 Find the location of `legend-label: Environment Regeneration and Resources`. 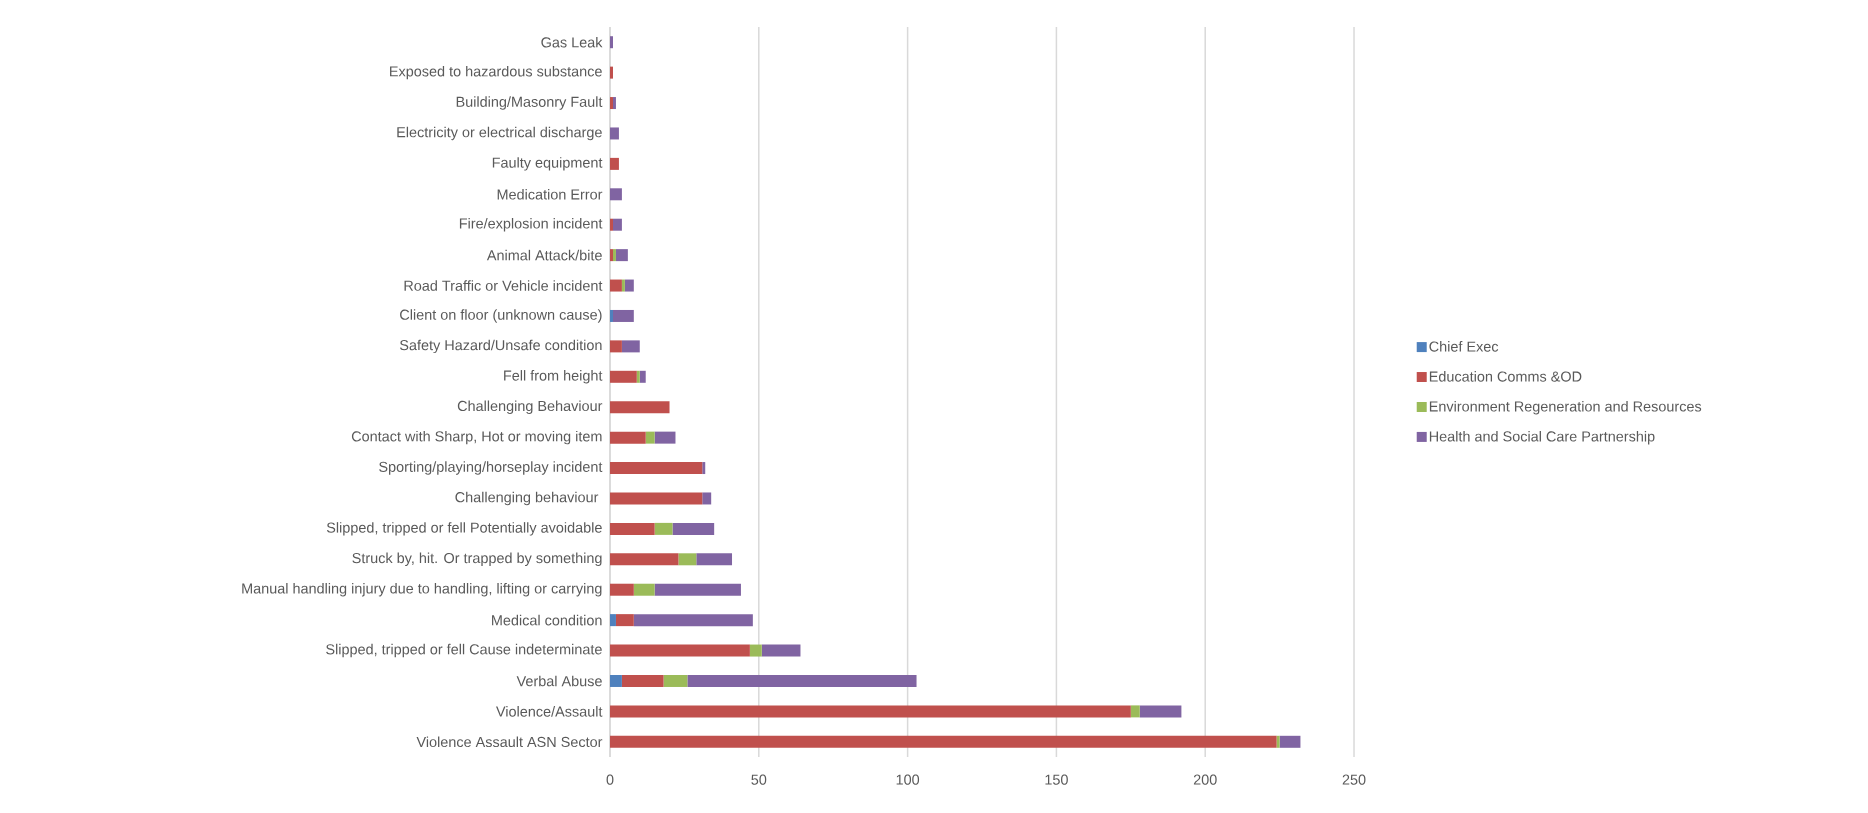

legend-label: Environment Regeneration and Resources is located at coordinates (1565, 408).